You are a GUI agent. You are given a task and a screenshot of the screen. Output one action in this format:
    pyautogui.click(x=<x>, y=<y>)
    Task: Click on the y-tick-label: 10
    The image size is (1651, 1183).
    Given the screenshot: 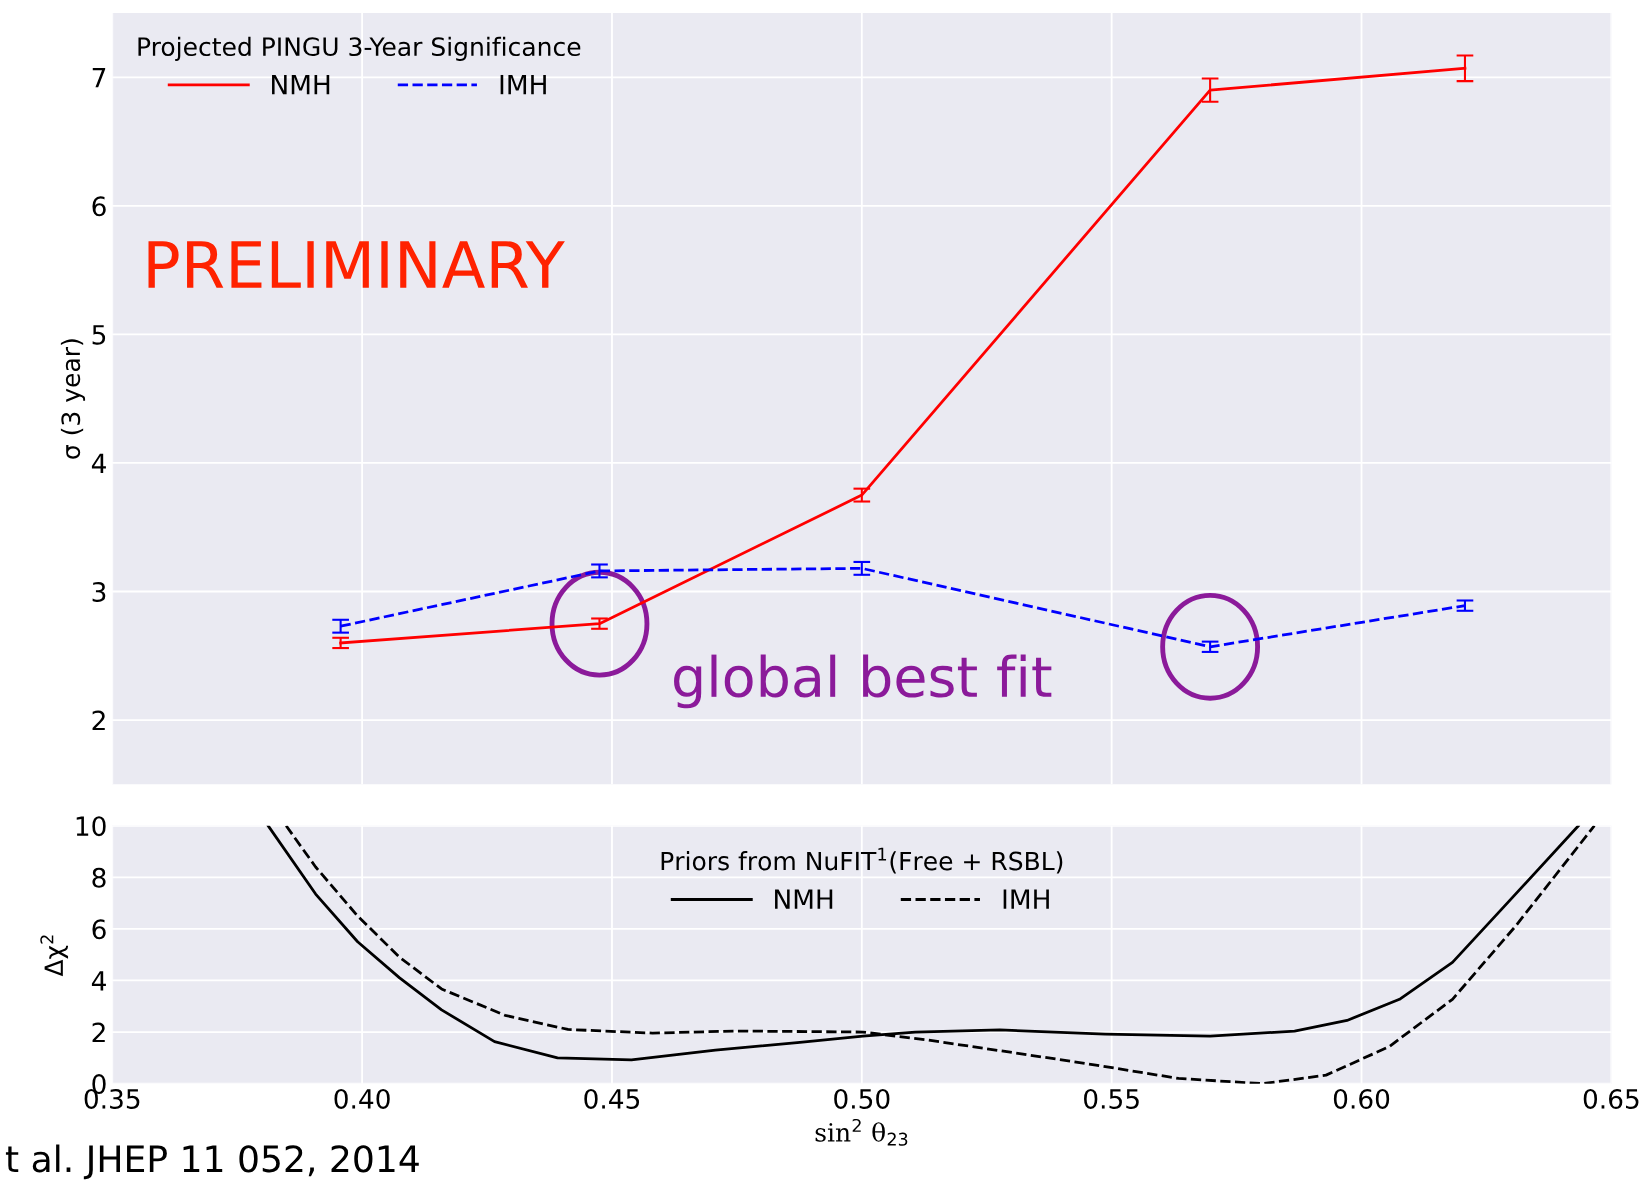 What is the action you would take?
    pyautogui.click(x=91, y=826)
    